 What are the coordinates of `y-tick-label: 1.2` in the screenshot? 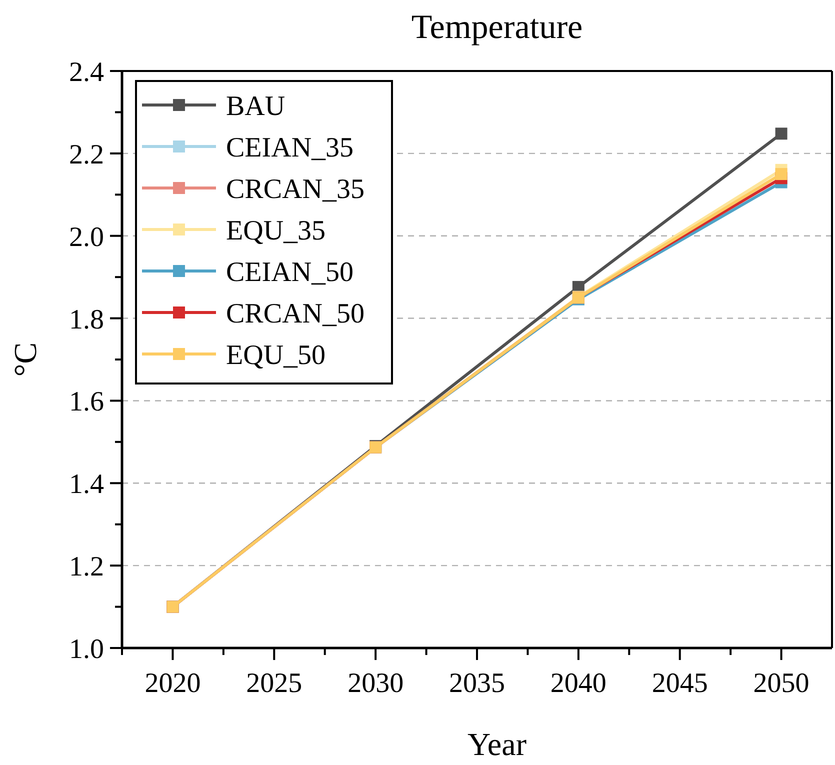 It's located at (86, 567).